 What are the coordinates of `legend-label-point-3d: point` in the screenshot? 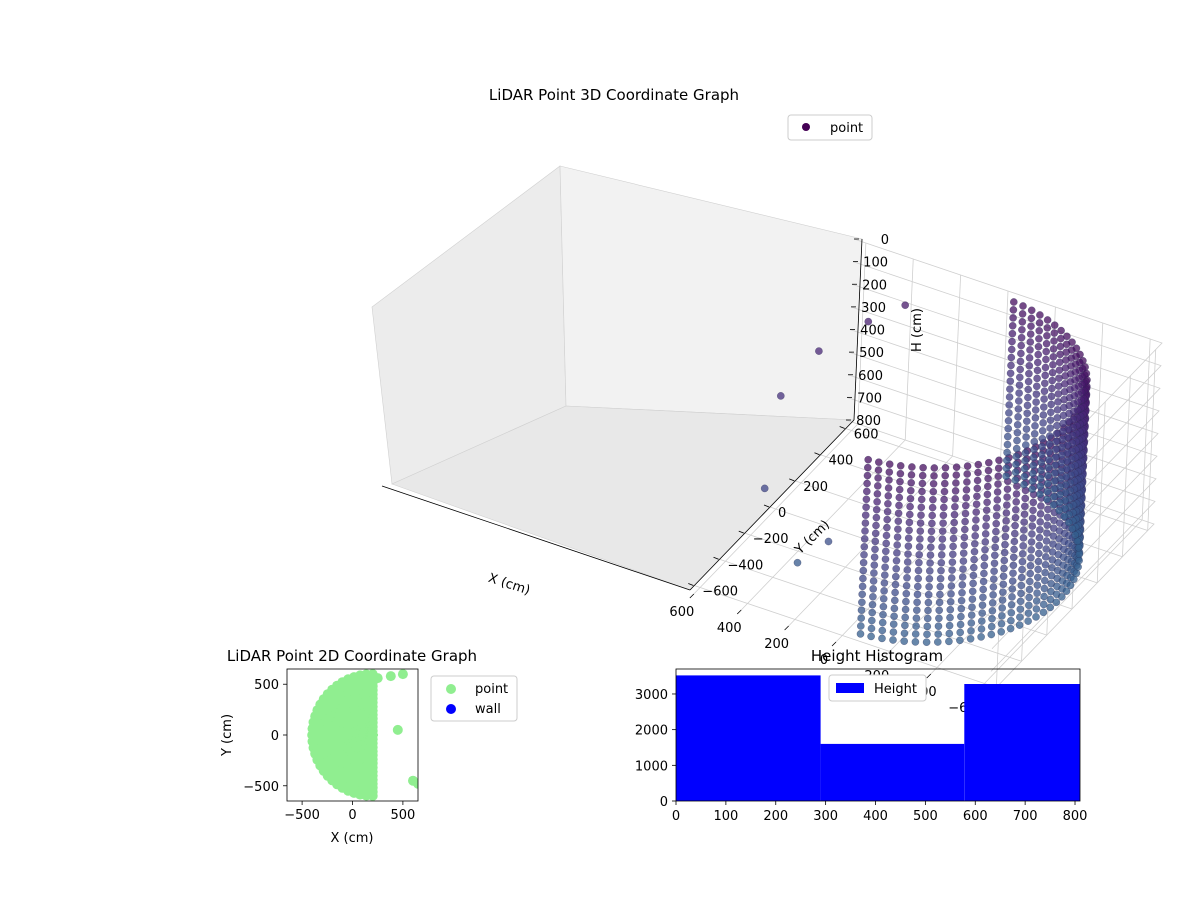 It's located at (846, 128).